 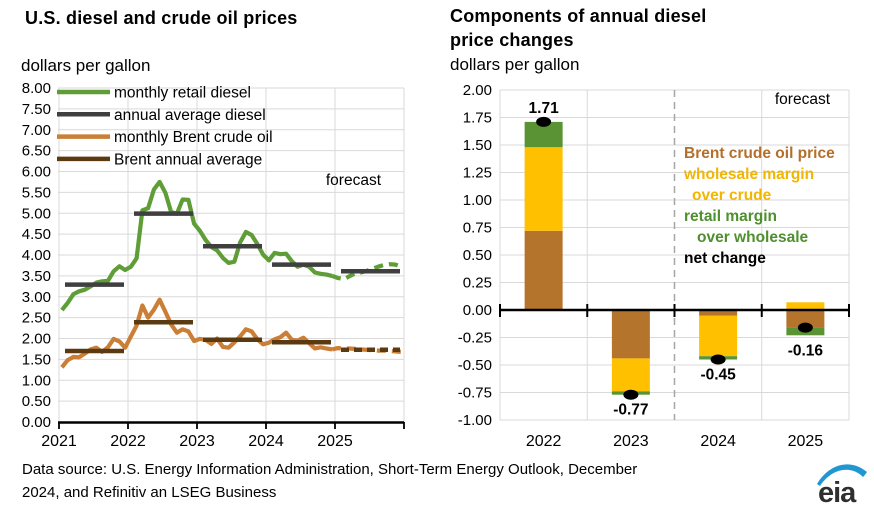 What do you see at coordinates (630, 410) in the screenshot?
I see `bar-value-label: -0.77` at bounding box center [630, 410].